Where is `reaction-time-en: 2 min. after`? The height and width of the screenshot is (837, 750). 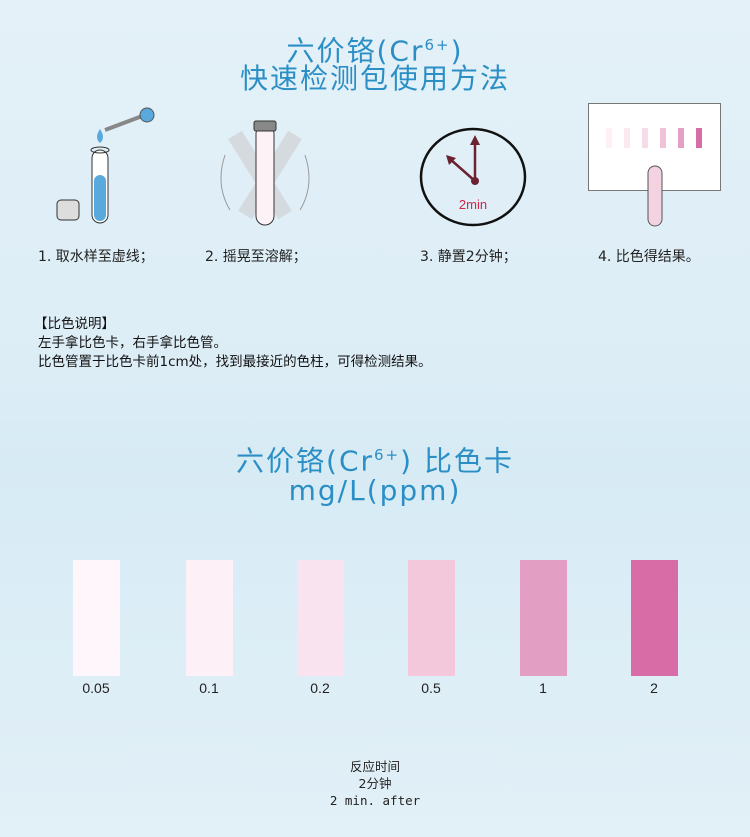 reaction-time-en: 2 min. after is located at coordinates (375, 800).